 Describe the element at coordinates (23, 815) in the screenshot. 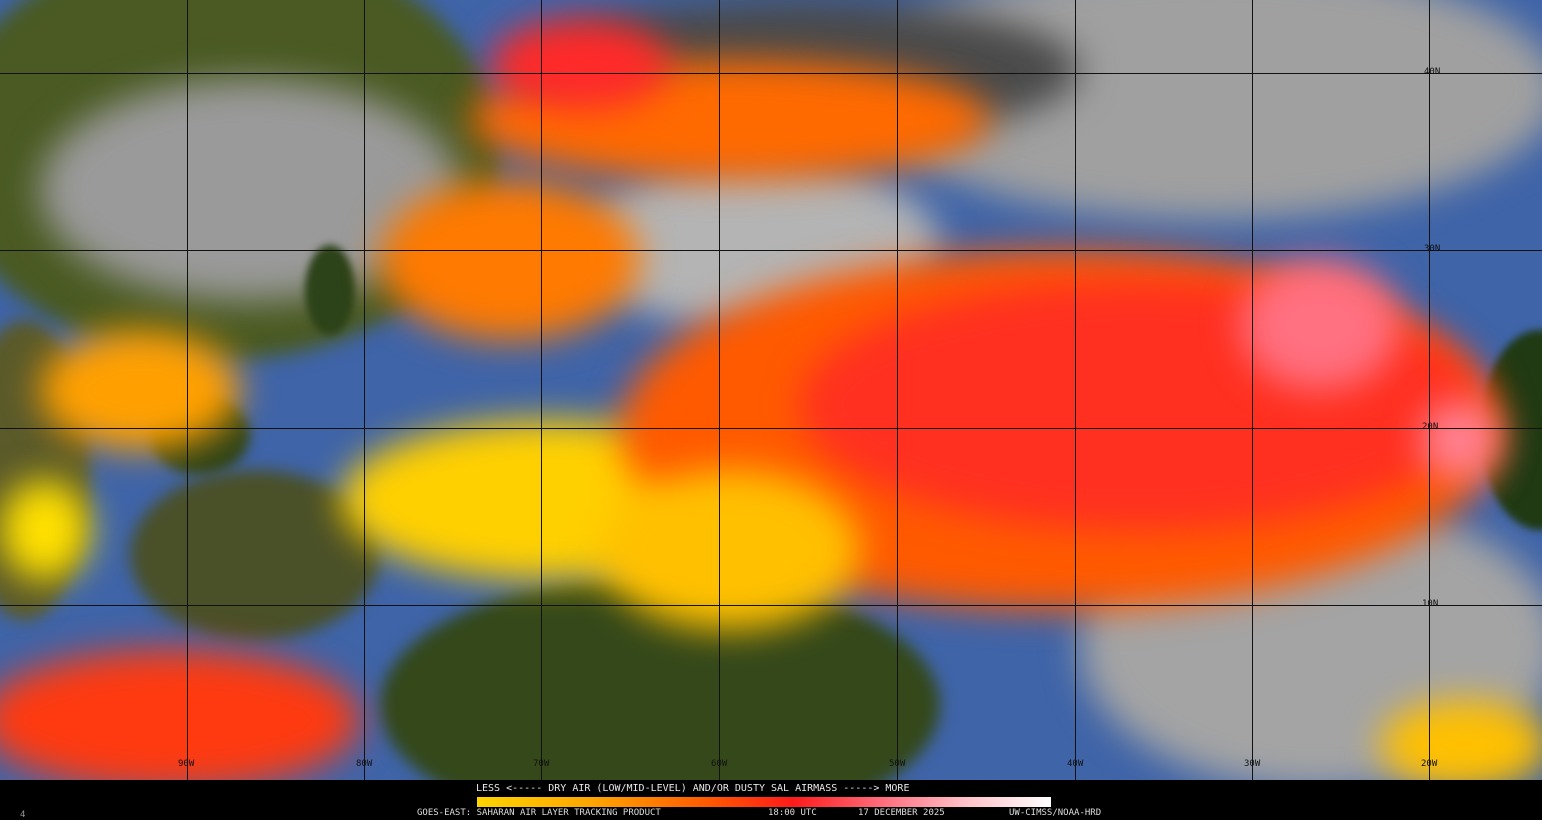

I see `corner-mark: 4` at that location.